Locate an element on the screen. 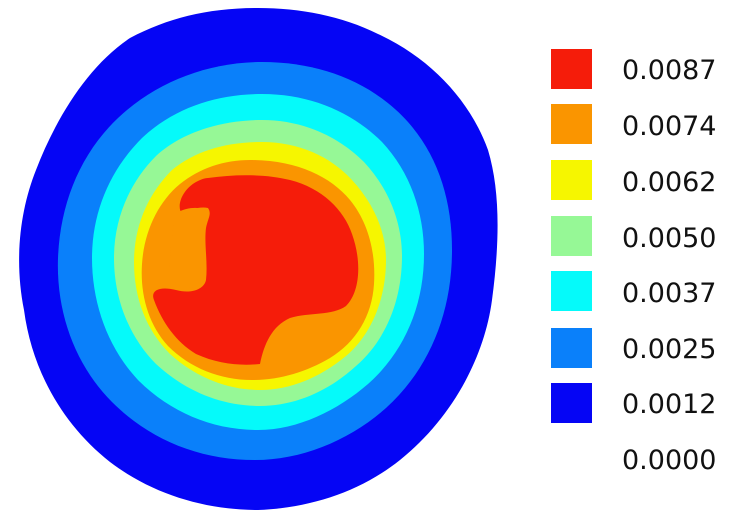  legend-label: 0.0062 is located at coordinates (669, 182).